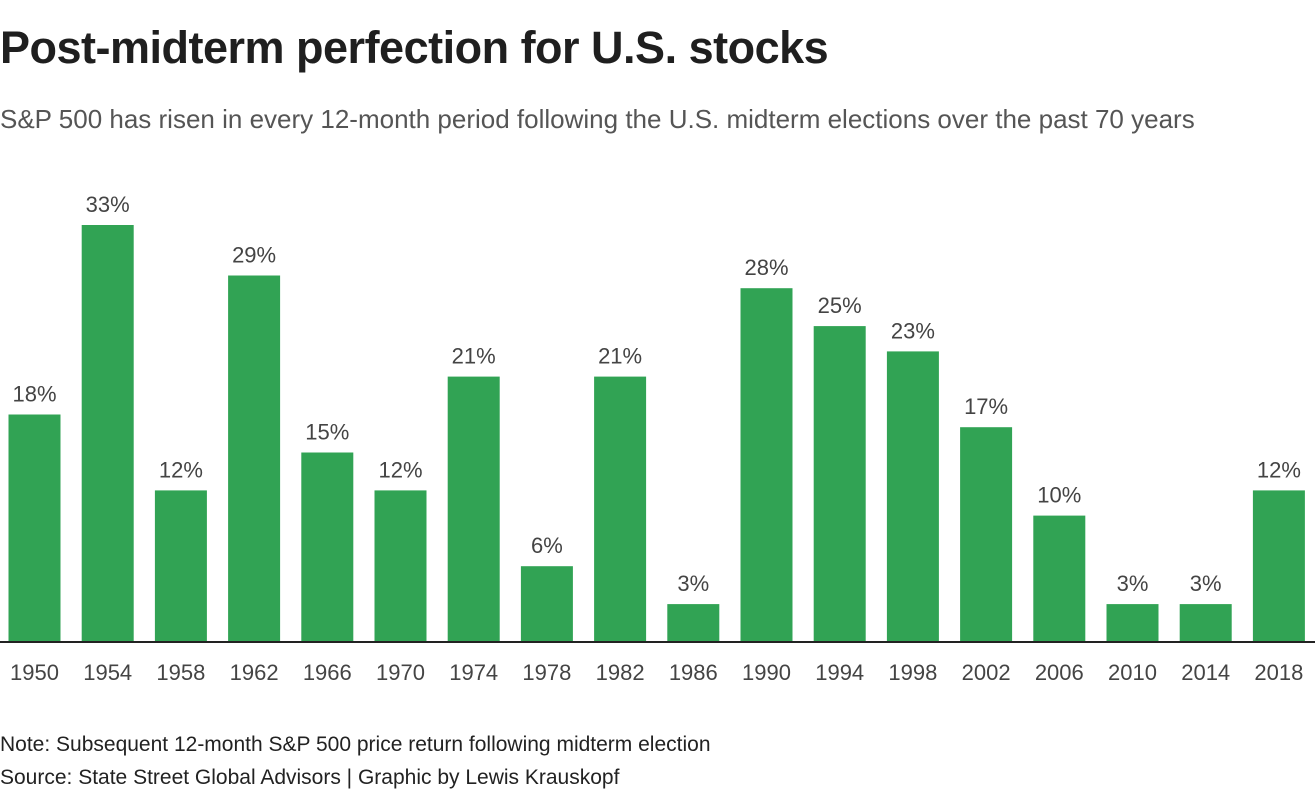 Image resolution: width=1315 pixels, height=798 pixels. I want to click on bar-2014, so click(1205, 623).